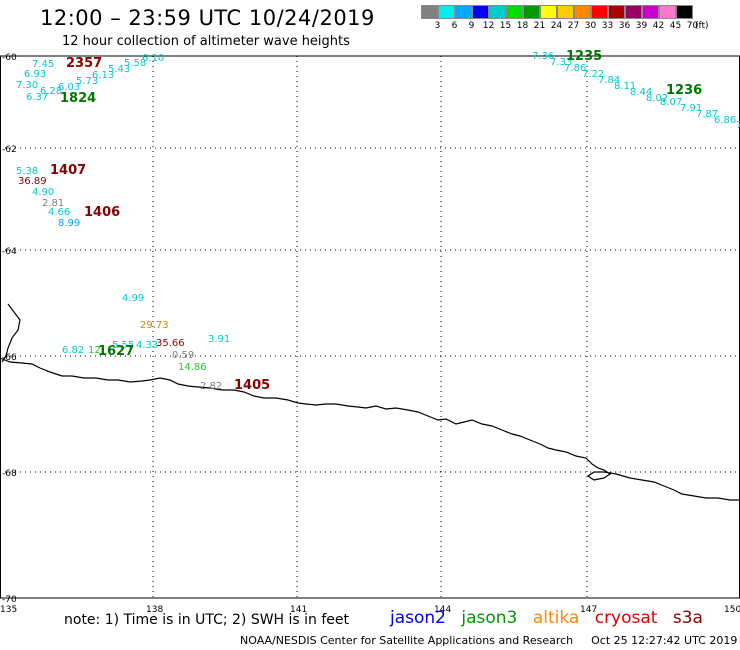  Describe the element at coordinates (35, 74) in the screenshot. I see `wave-height-value: 6.93` at that location.